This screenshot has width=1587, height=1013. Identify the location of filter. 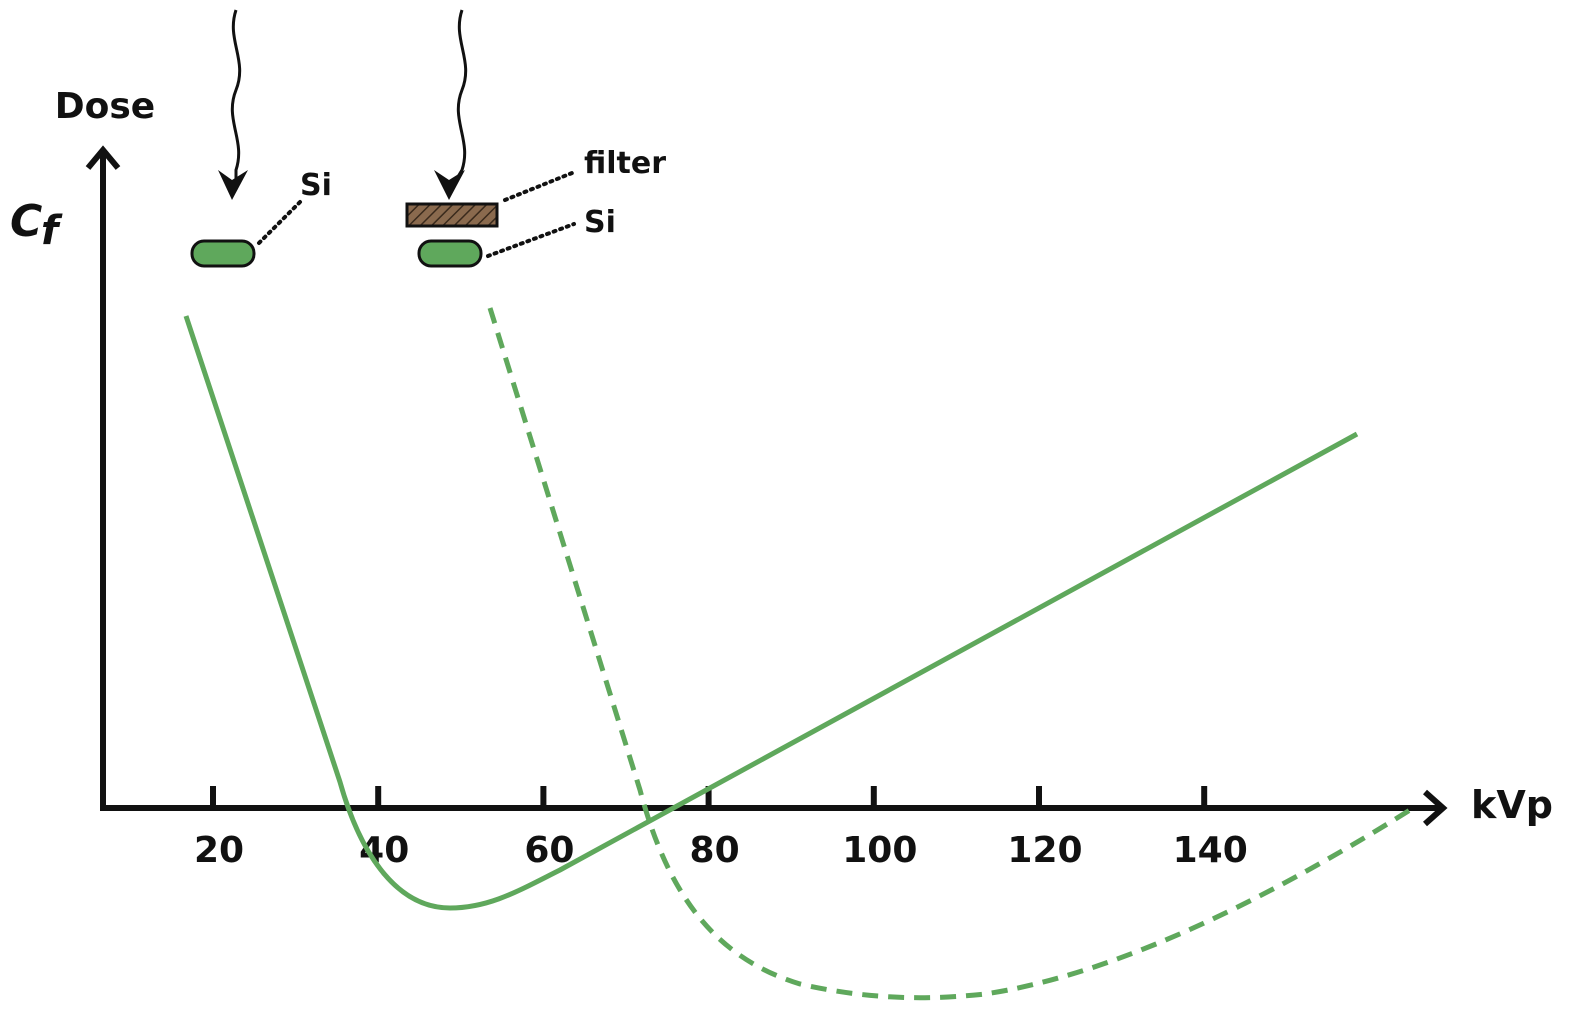
(452, 215).